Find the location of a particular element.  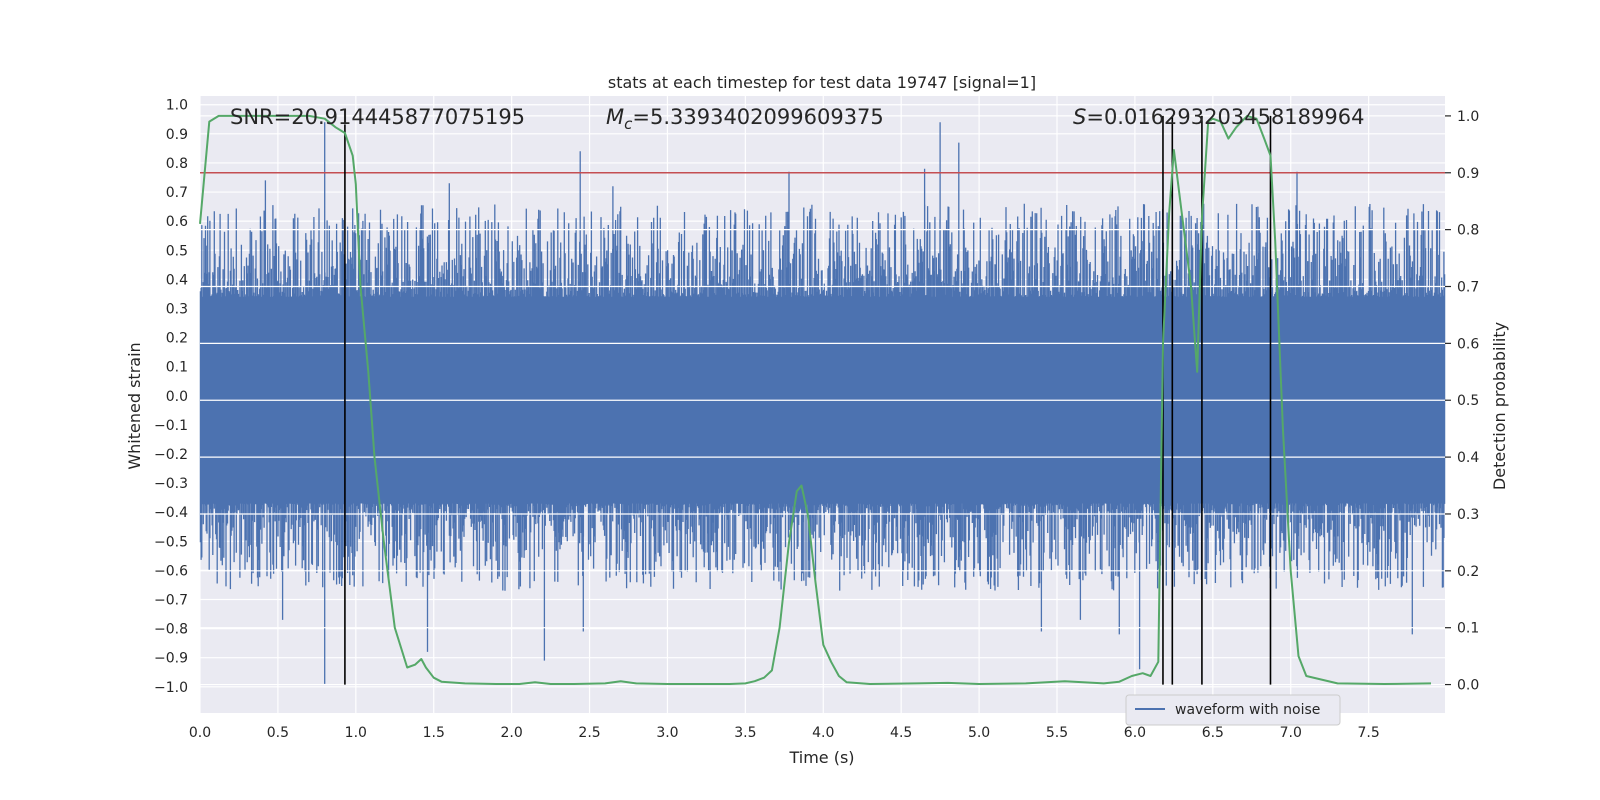

y-tick-label: −0.1 is located at coordinates (171, 426).